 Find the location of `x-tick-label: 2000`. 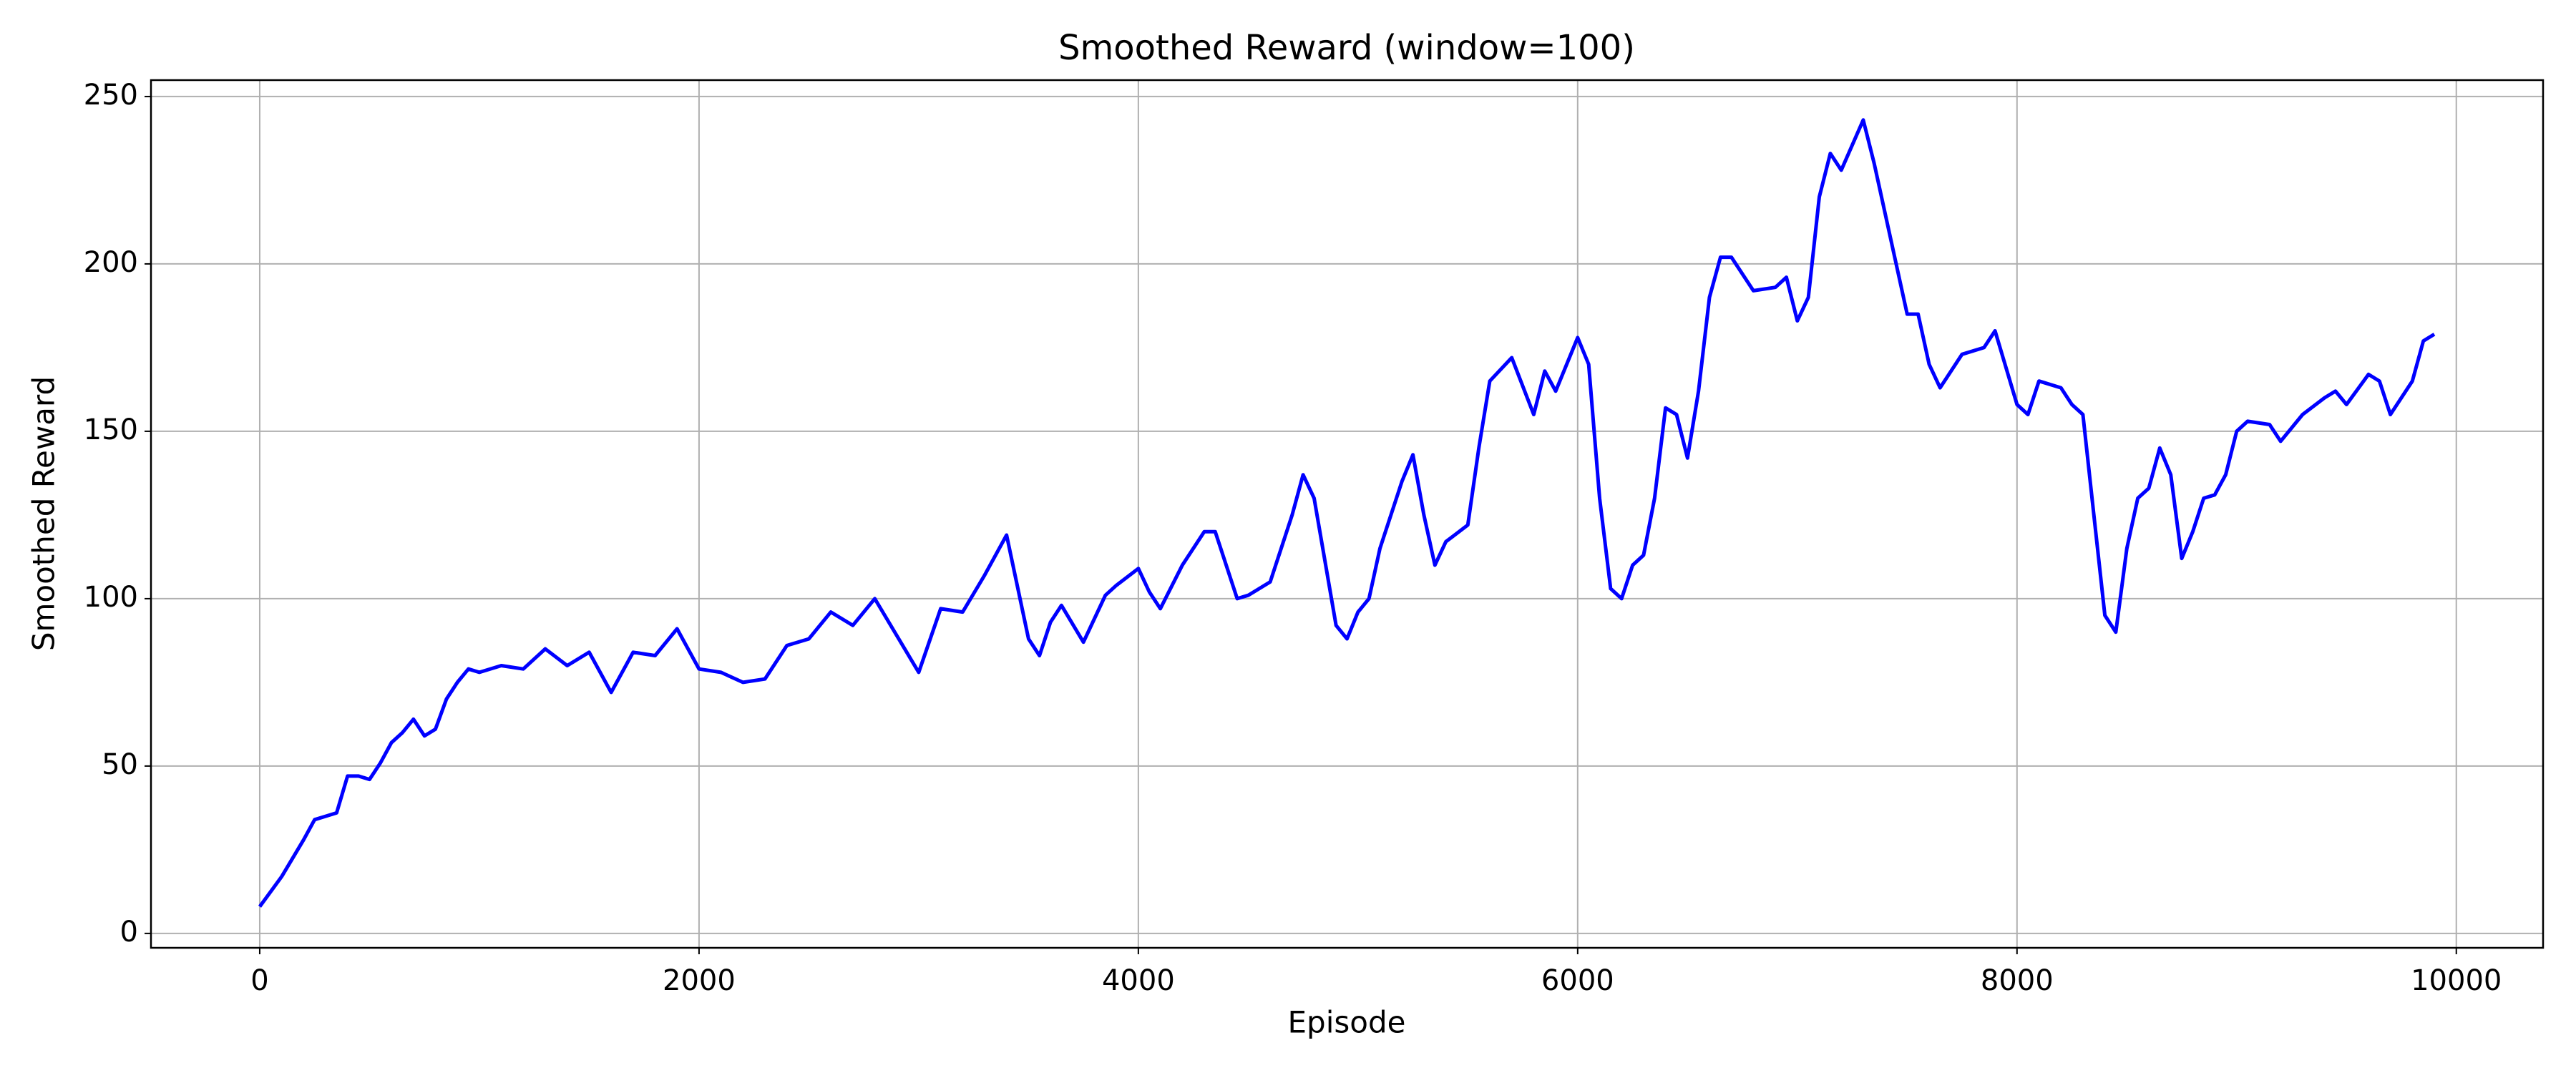

x-tick-label: 2000 is located at coordinates (699, 980).